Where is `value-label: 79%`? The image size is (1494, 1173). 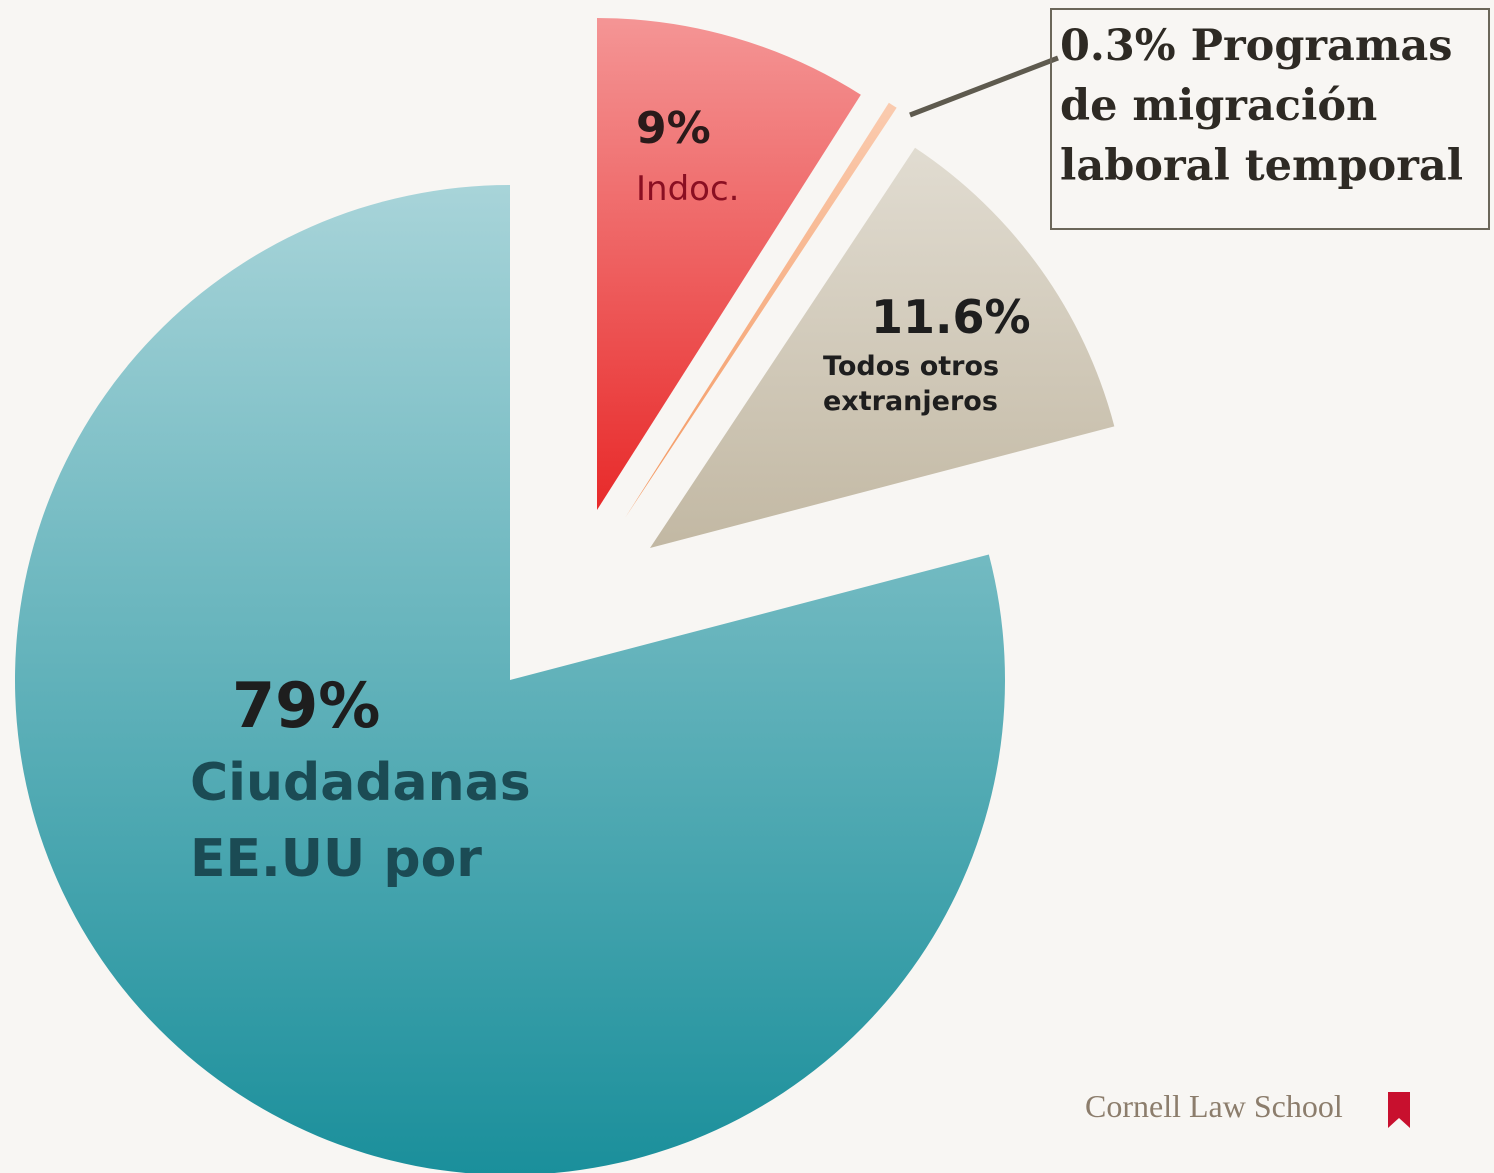 value-label: 79% is located at coordinates (306, 705).